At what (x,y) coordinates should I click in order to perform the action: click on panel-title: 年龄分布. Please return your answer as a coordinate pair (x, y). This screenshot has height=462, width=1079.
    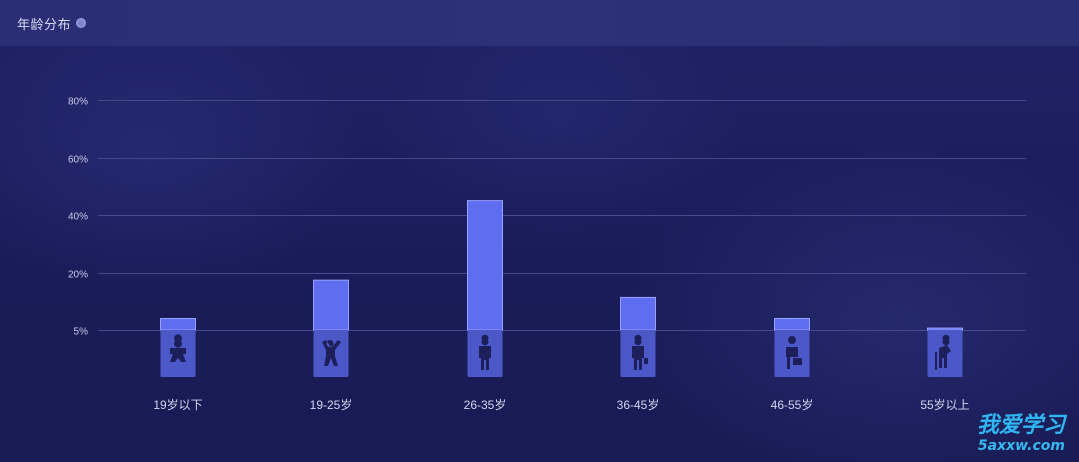
    Looking at the image, I should click on (44, 24).